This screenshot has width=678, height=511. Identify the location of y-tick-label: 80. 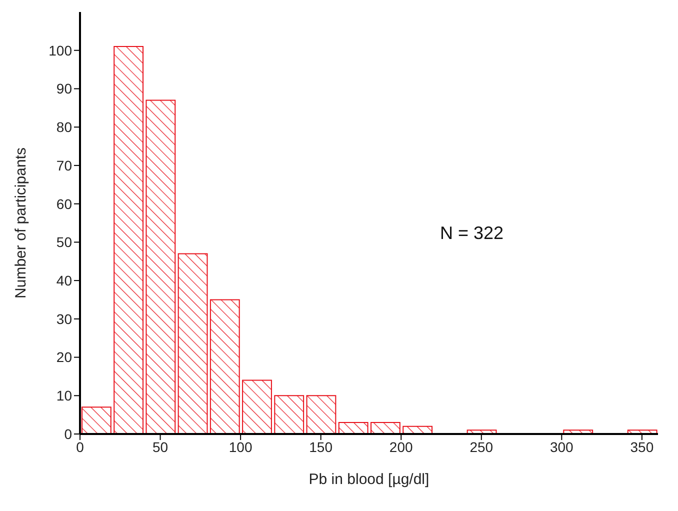
(64, 127).